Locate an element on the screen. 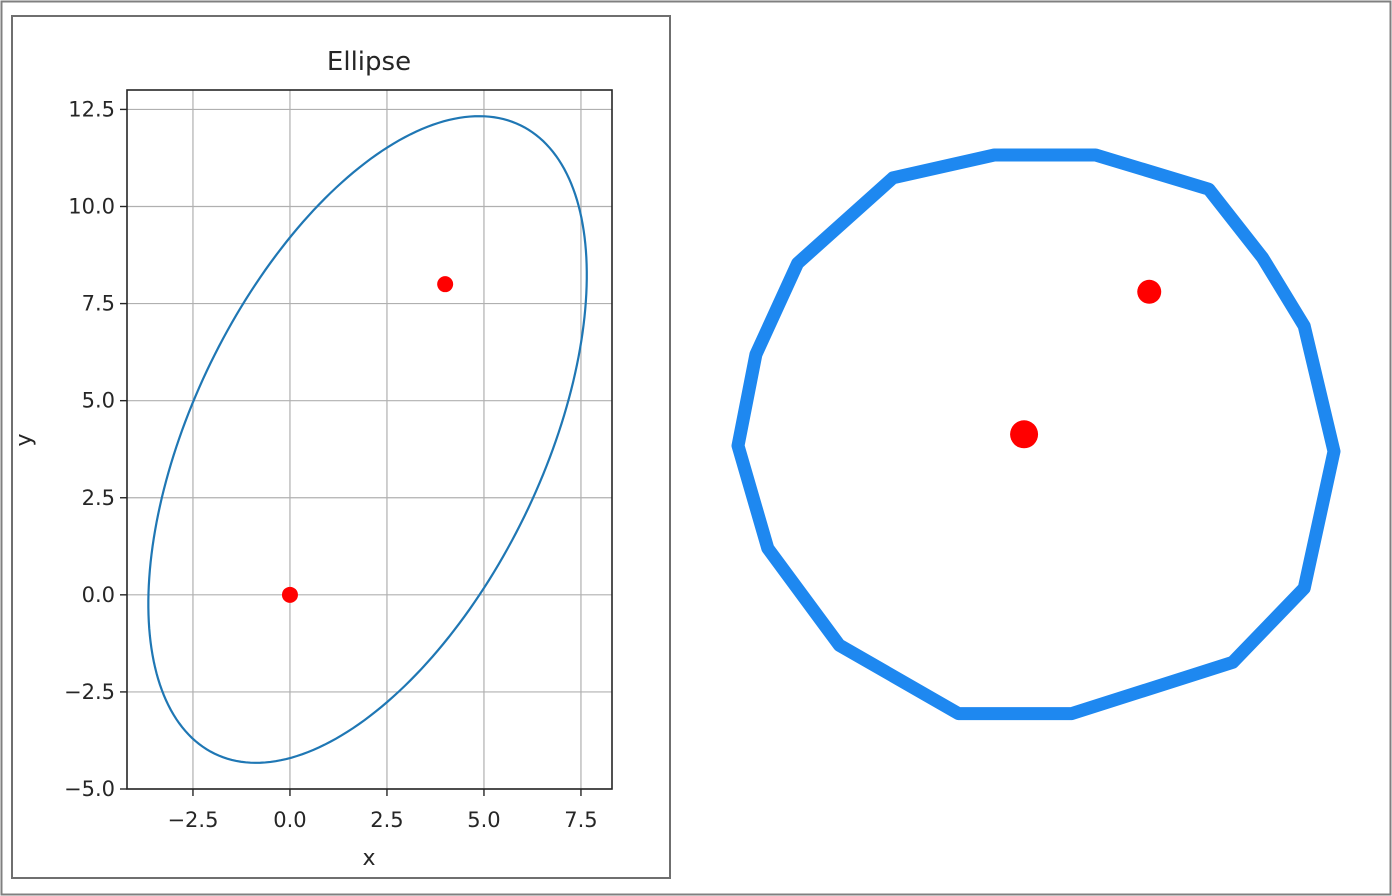  y-tick-label: −5.0 is located at coordinates (89, 789).